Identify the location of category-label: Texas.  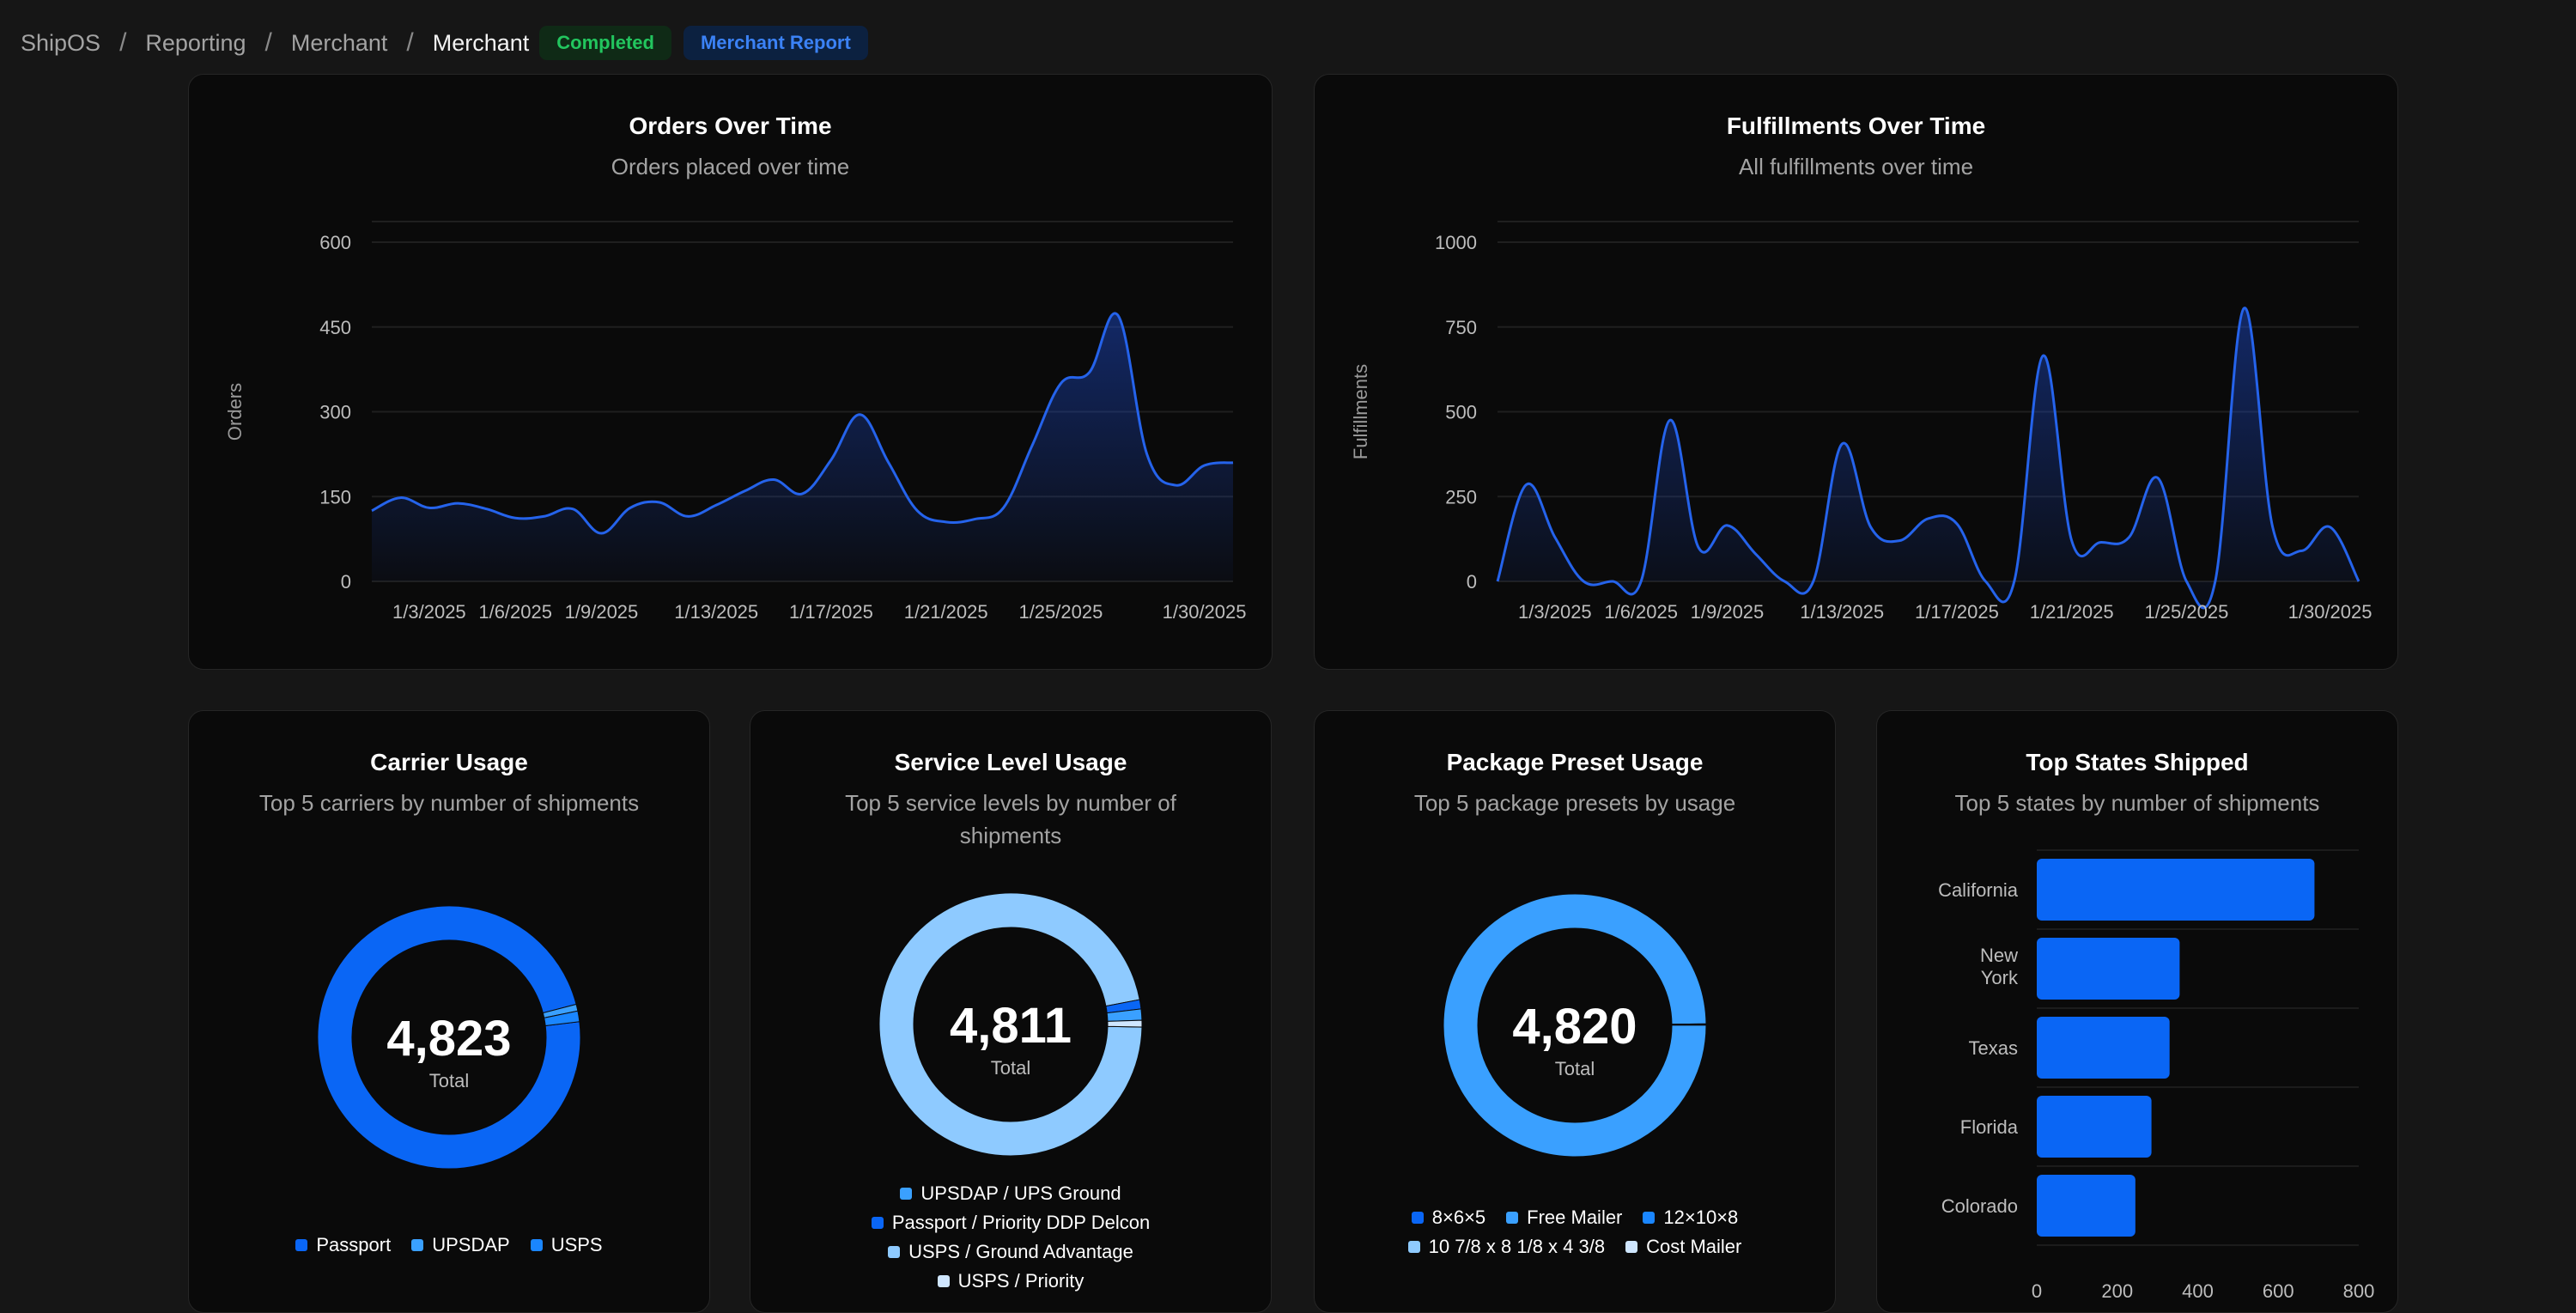
(1994, 1048).